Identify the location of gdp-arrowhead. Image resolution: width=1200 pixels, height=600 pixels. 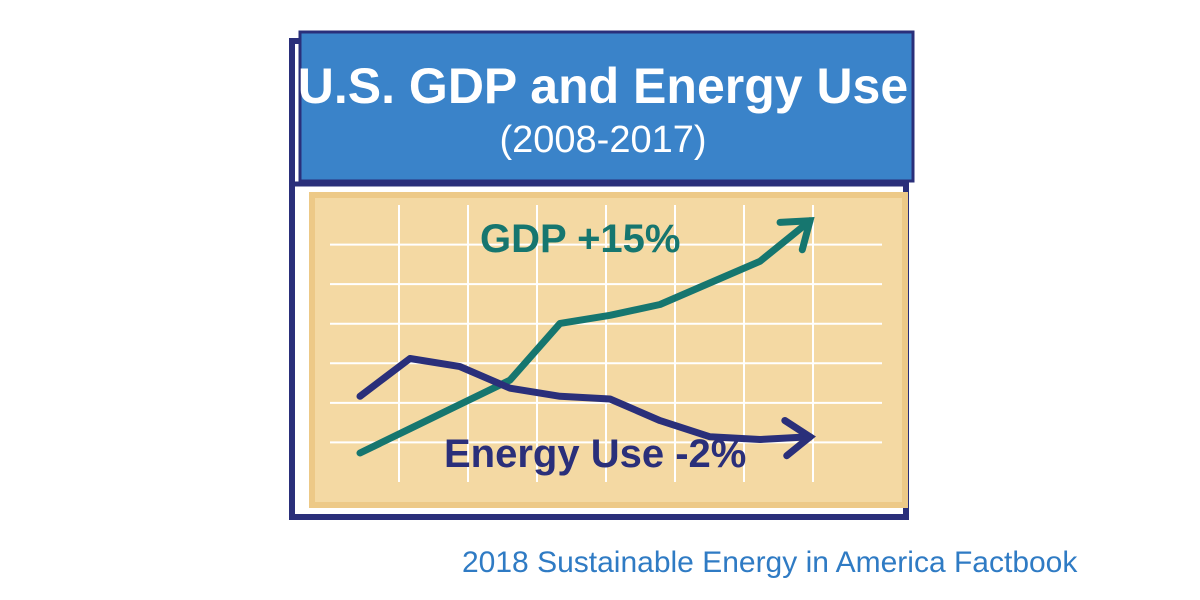
(795, 235).